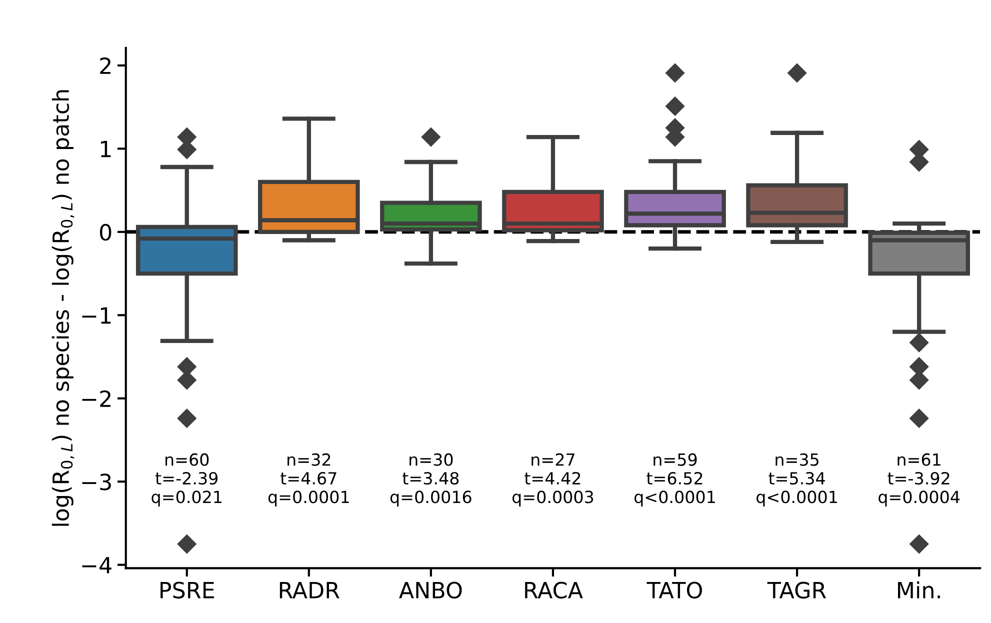 The image size is (991, 623). What do you see at coordinates (187, 479) in the screenshot?
I see `annotation: n=60 t=-2.39 q=0.021` at bounding box center [187, 479].